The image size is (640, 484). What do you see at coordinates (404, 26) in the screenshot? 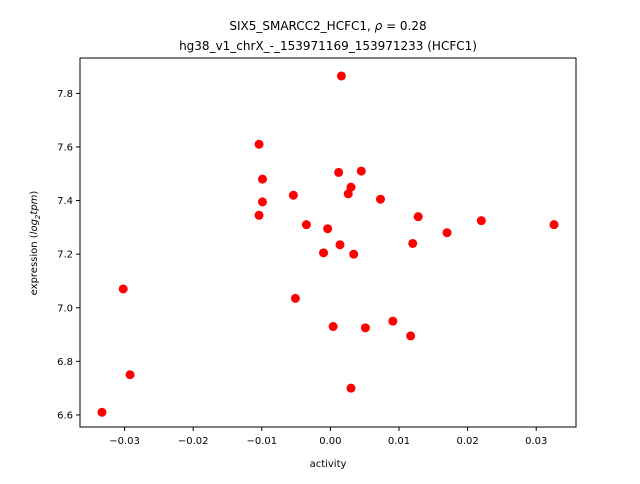
I see `title-rho-value: = 0.28` at bounding box center [404, 26].